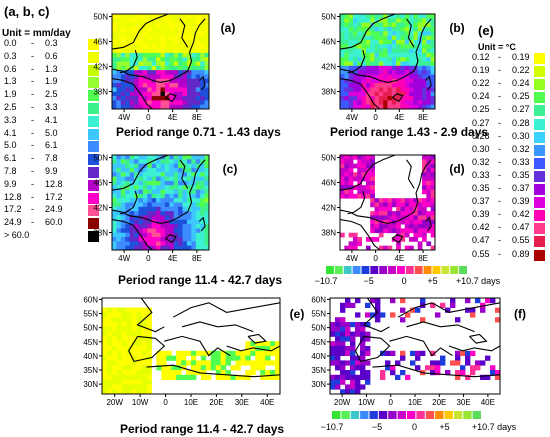  What do you see at coordinates (539, 124) in the screenshot?
I see `legend-swatch` at bounding box center [539, 124].